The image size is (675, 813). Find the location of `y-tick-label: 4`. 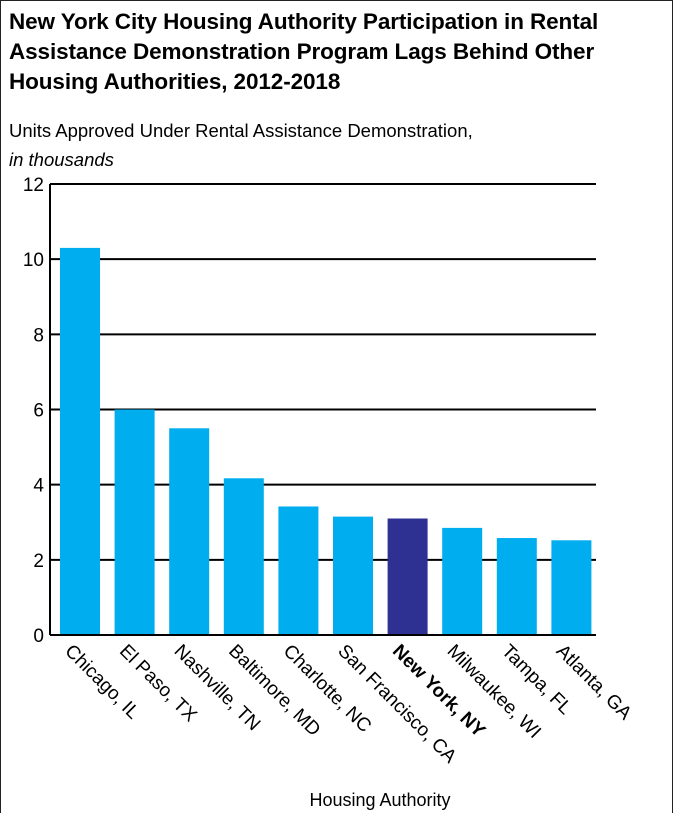

y-tick-label: 4 is located at coordinates (38, 486).